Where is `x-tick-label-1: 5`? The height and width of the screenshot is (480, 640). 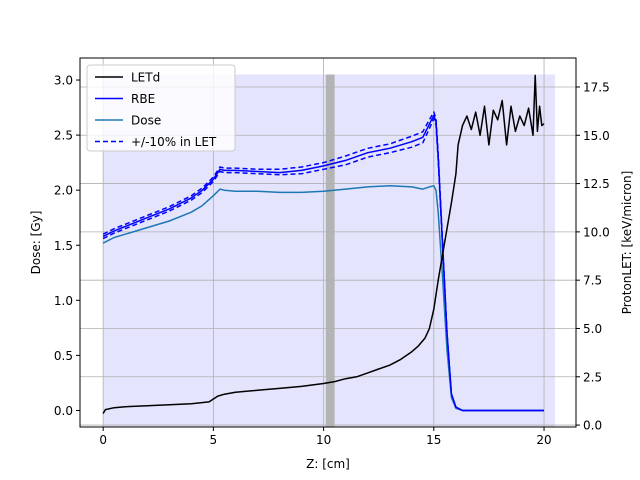
x-tick-label-1: 5 is located at coordinates (214, 440).